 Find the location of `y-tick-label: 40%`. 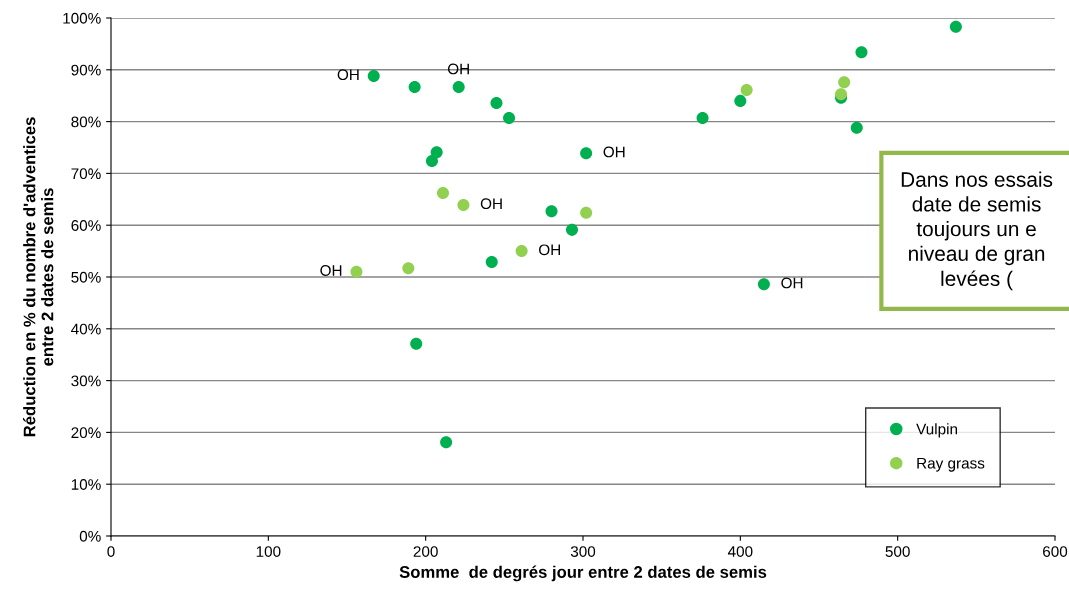

y-tick-label: 40% is located at coordinates (86, 329).